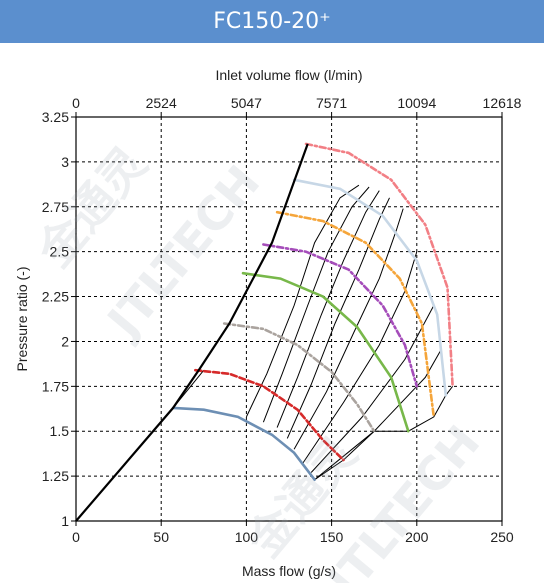  Describe the element at coordinates (65, 521) in the screenshot. I see `y-tick-label: 1` at that location.